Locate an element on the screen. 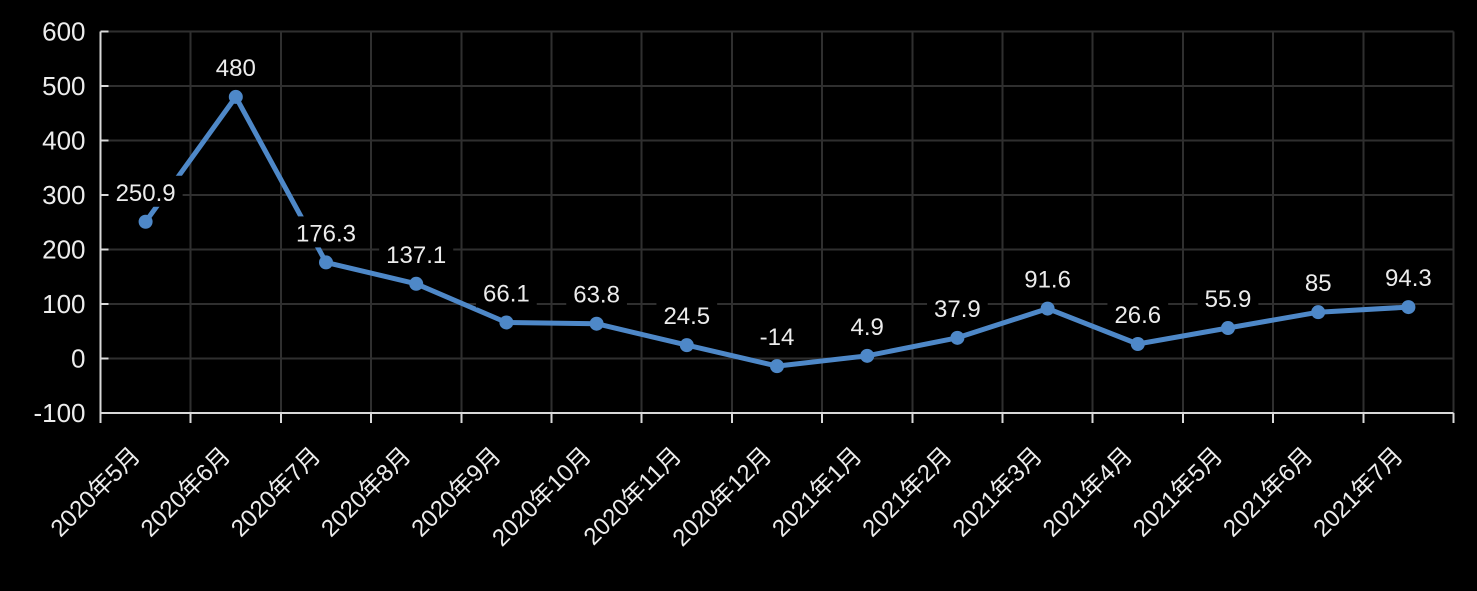 This screenshot has height=591, width=1477. data-label: 26.6 is located at coordinates (1137, 315).